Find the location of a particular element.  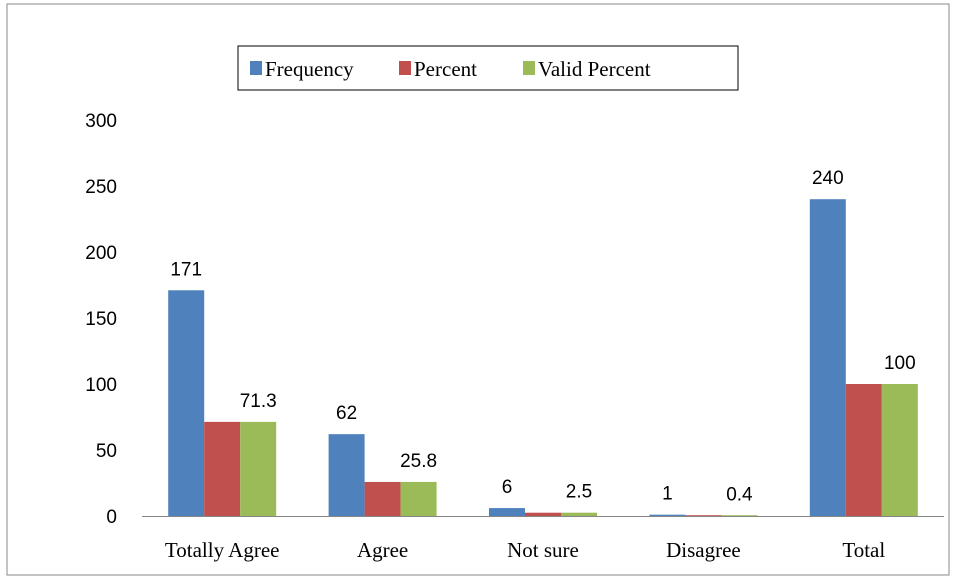

data-label-valid-percent-totally-agree: 71.3 is located at coordinates (258, 401).